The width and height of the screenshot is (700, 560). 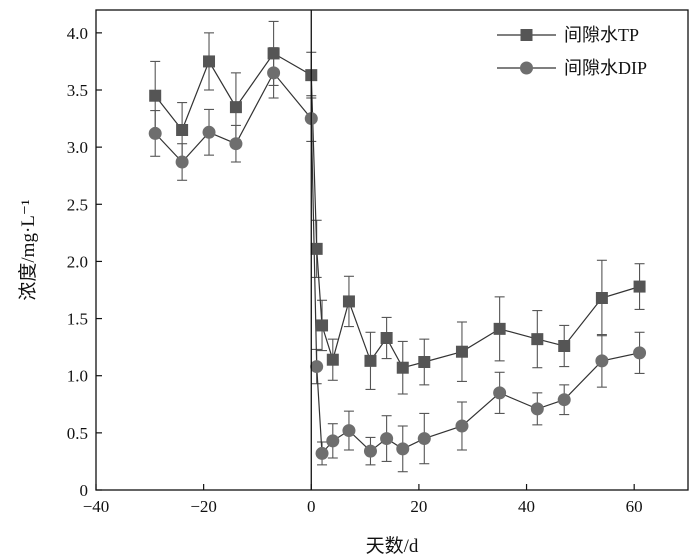 I want to click on y-tick-label: 1.0, so click(x=77, y=376).